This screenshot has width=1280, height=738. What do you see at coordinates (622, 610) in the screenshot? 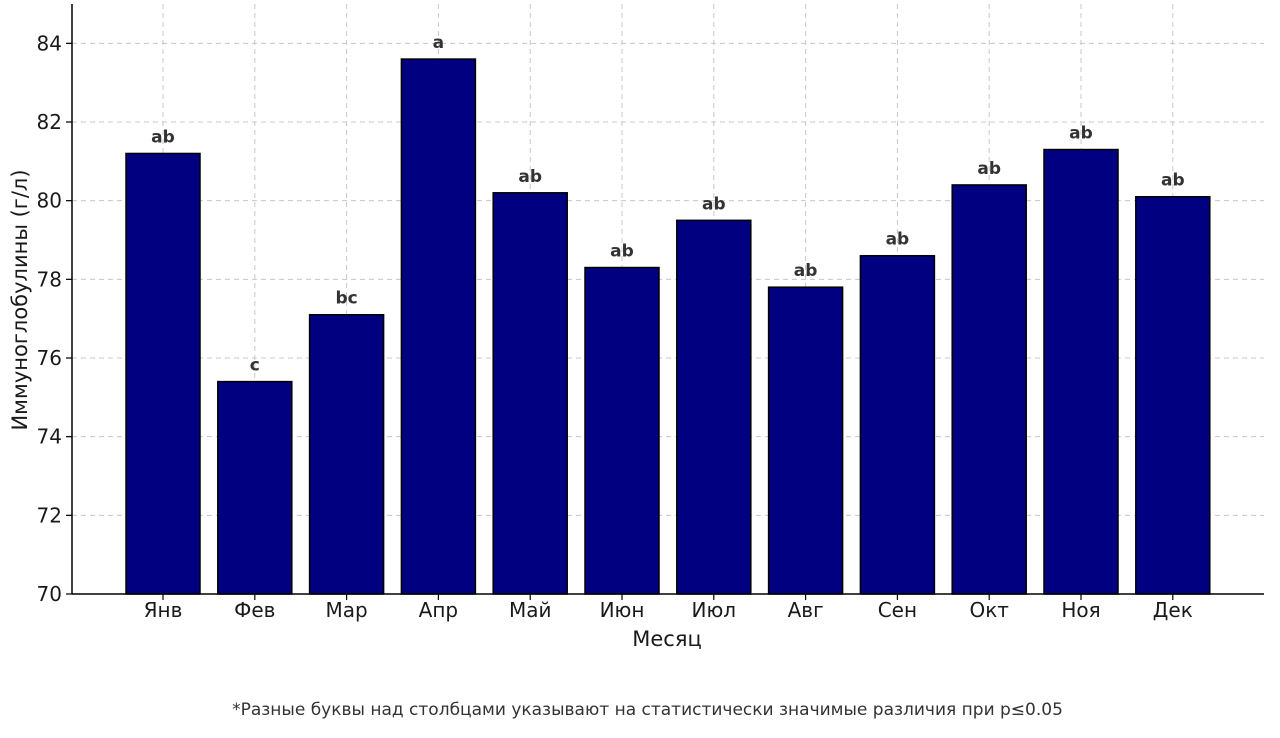
I see `x-tick-label: Июн` at bounding box center [622, 610].